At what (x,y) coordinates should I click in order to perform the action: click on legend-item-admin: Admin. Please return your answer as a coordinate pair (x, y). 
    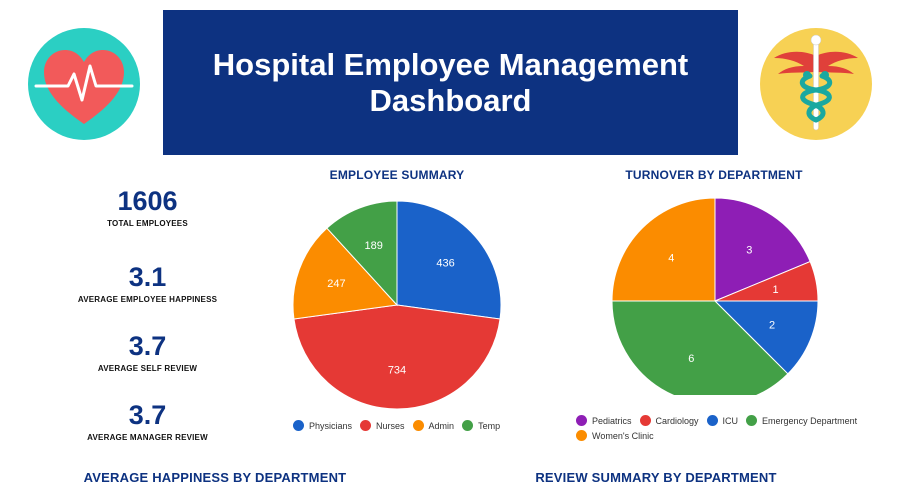
    Looking at the image, I should click on (433, 425).